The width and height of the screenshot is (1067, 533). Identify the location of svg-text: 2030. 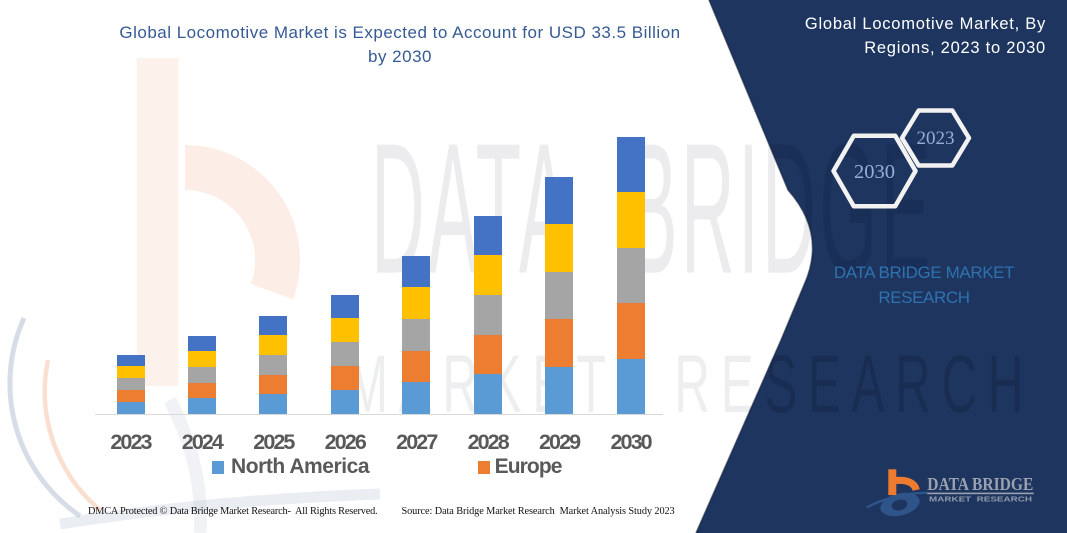
(874, 172).